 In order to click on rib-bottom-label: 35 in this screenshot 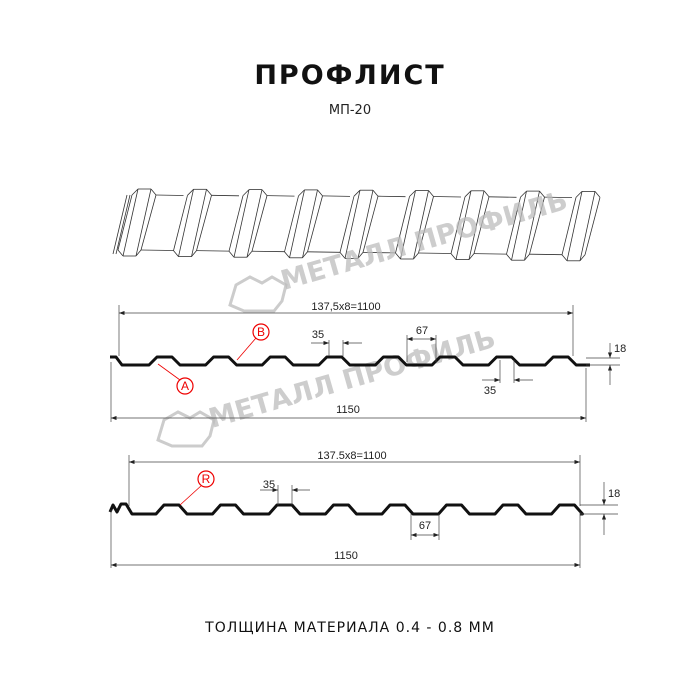, I will do `click(490, 391)`.